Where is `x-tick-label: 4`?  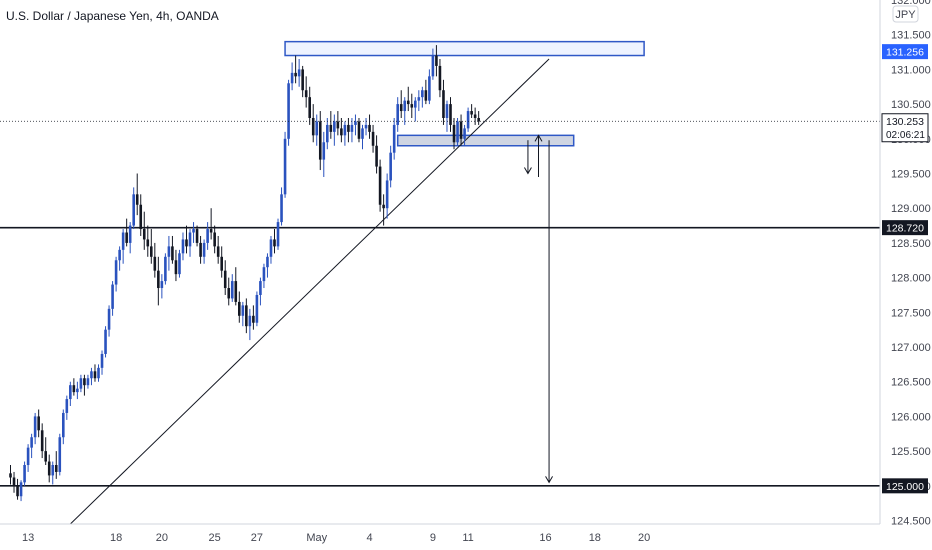
x-tick-label: 4 is located at coordinates (369, 538).